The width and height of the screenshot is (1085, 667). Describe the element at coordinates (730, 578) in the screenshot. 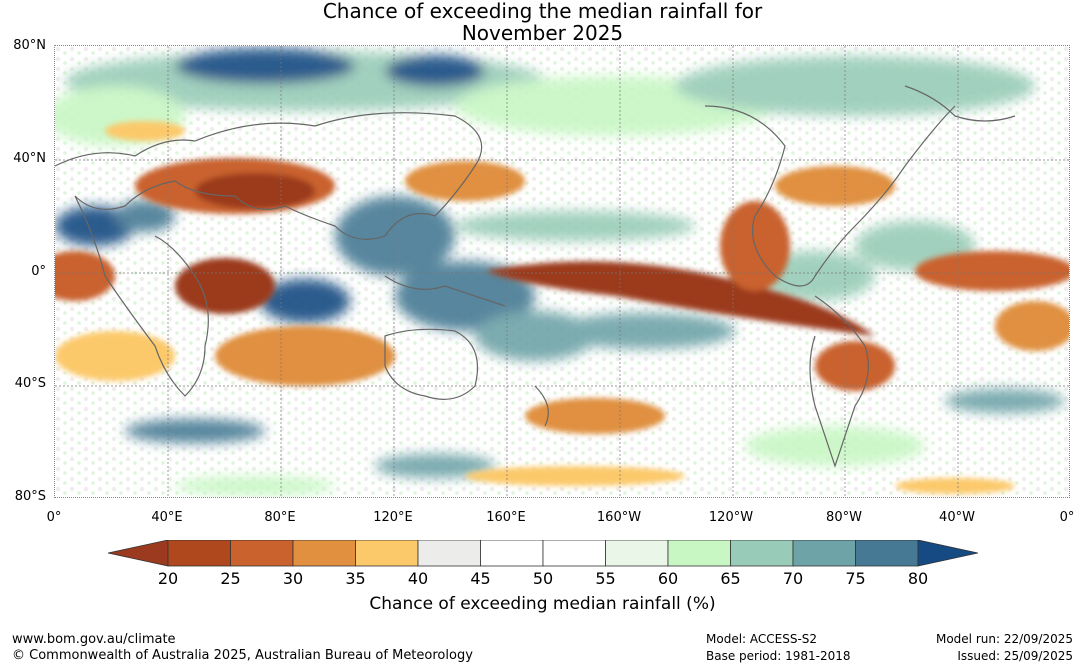

I see `colorbar-tick-label: 65` at that location.